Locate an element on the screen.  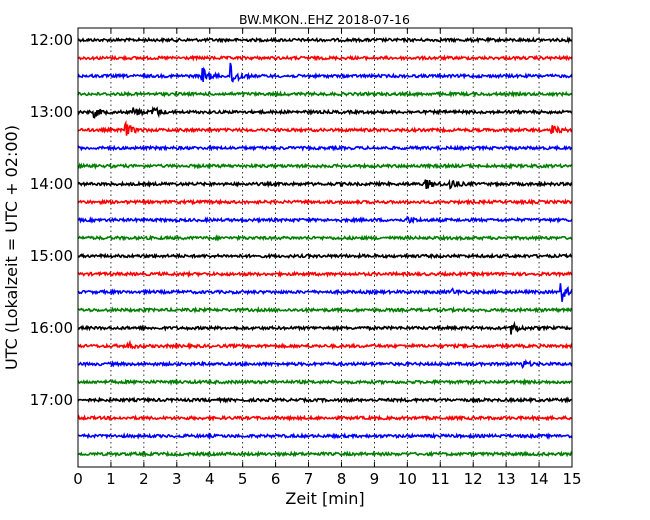
x-tick-label: 14 is located at coordinates (539, 479).